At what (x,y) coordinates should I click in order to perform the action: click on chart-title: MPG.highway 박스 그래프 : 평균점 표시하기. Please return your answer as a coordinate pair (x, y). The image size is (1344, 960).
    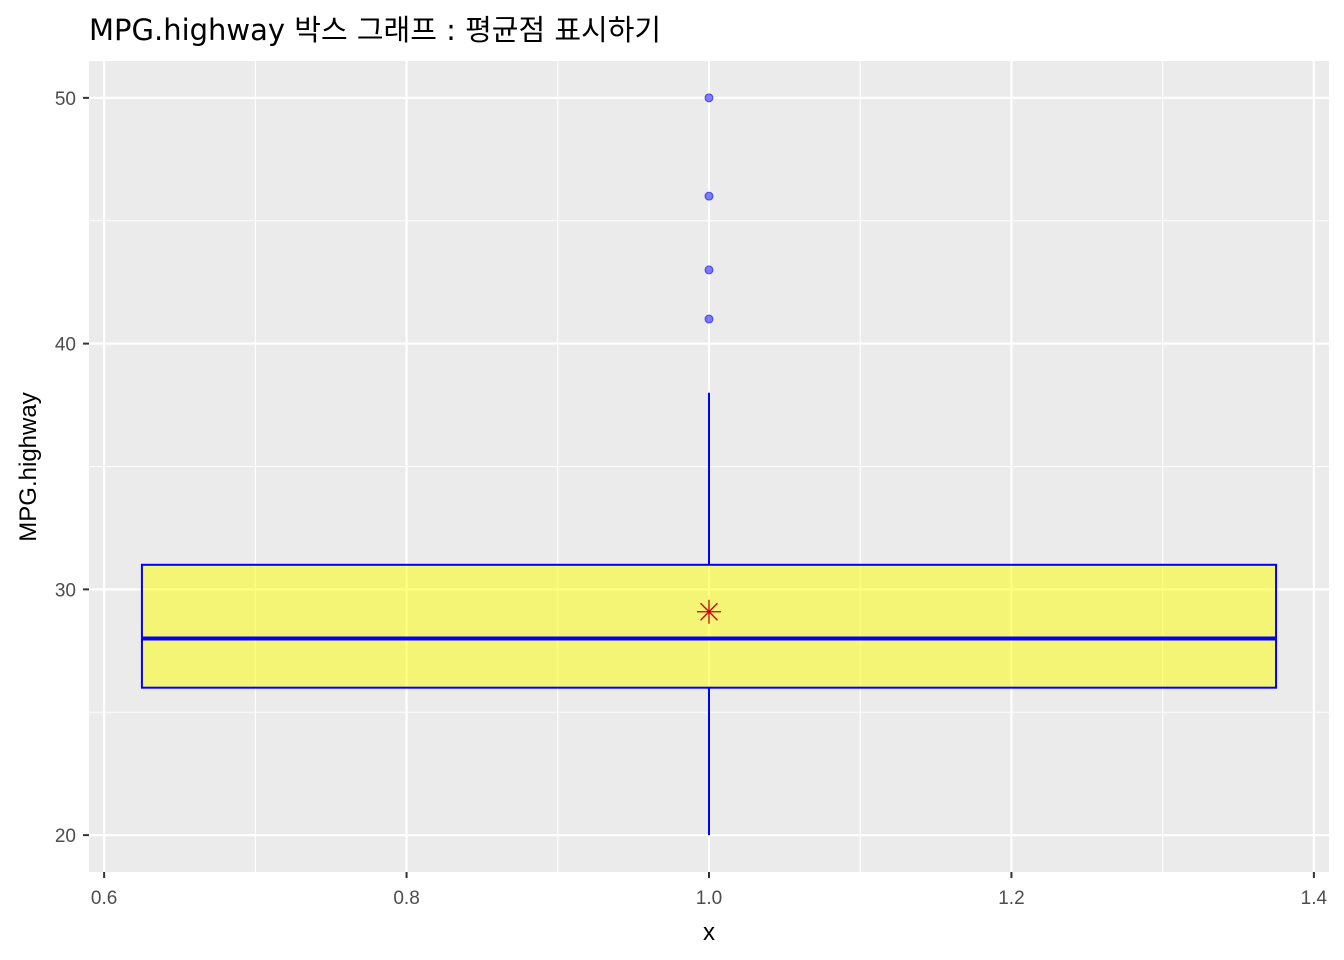
    Looking at the image, I should click on (375, 30).